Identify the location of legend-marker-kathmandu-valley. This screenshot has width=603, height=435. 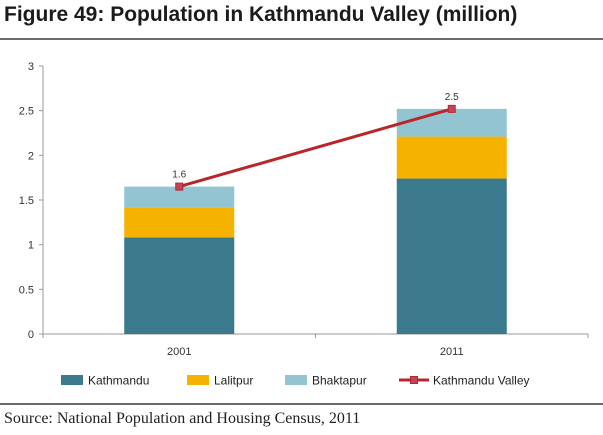
(414, 380).